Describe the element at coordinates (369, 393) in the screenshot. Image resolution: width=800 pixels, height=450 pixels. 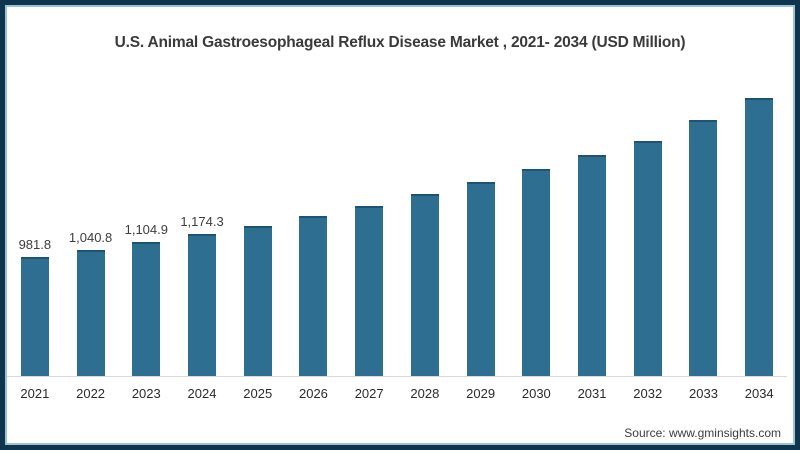
I see `x-axis-label: 2027` at that location.